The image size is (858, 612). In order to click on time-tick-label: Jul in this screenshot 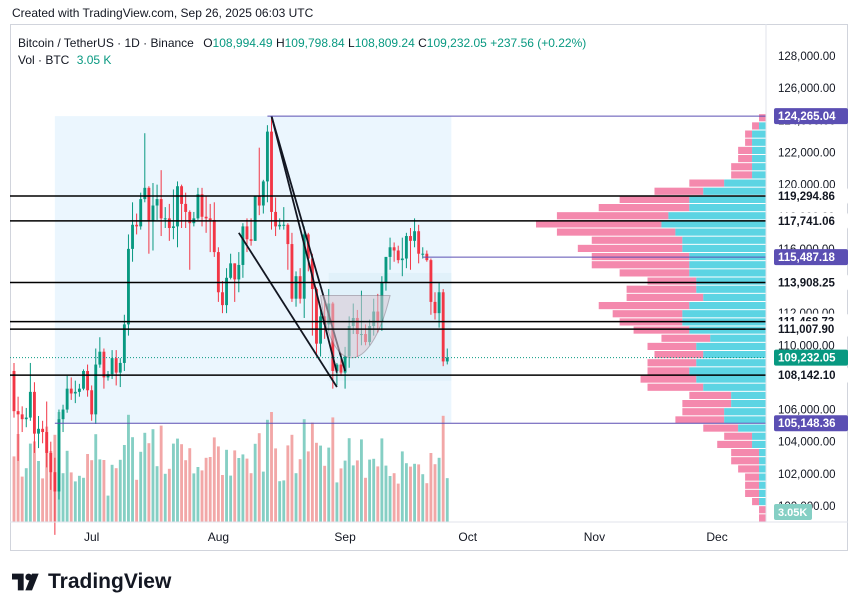, I will do `click(91, 537)`.